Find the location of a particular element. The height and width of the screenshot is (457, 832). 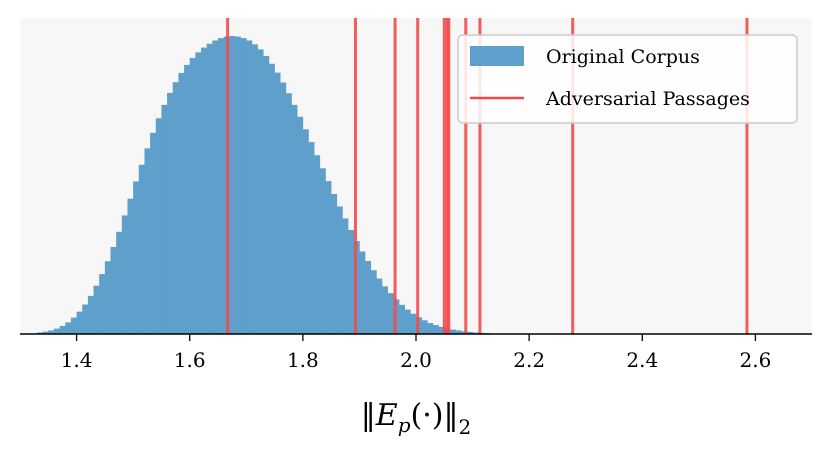

x-tick-label: 2.2 is located at coordinates (529, 360).